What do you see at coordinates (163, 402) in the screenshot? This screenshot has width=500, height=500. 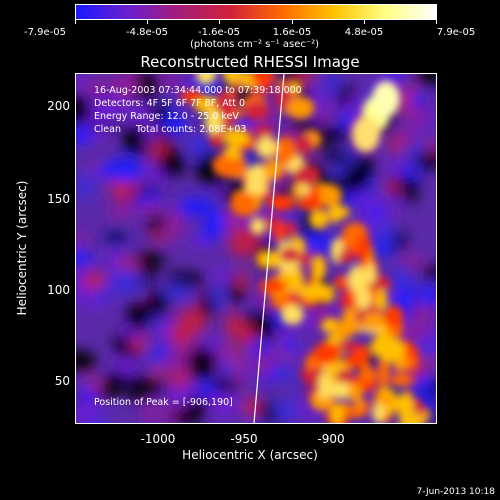 I see `peak-position: Position of Peak = [-906,190]` at bounding box center [163, 402].